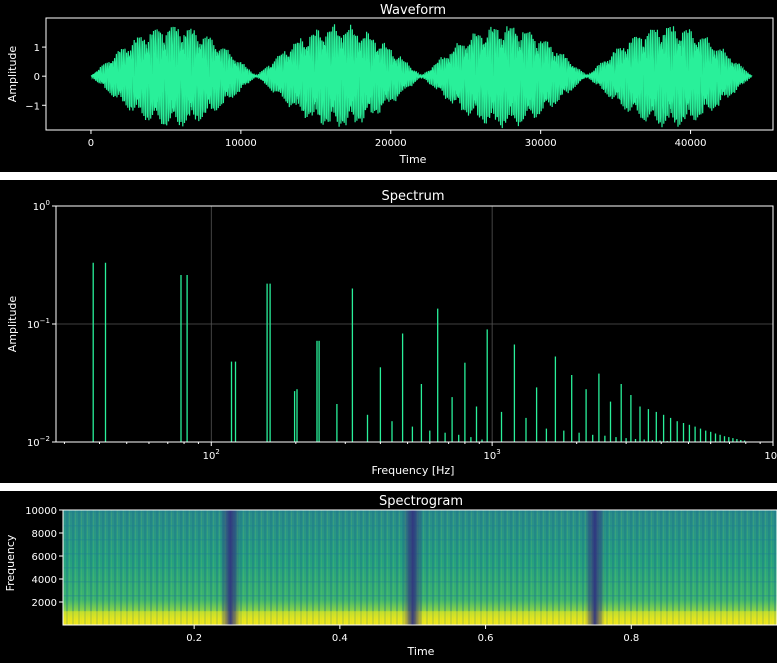  I want to click on spectrogram-ytick-label: 2000, so click(44, 603).